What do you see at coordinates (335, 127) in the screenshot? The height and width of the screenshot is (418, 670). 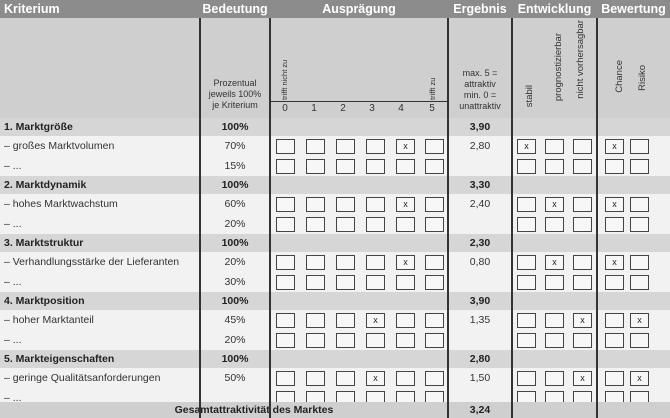 I see `group-row: 1. Marktgröße 100% 3,90` at bounding box center [335, 127].